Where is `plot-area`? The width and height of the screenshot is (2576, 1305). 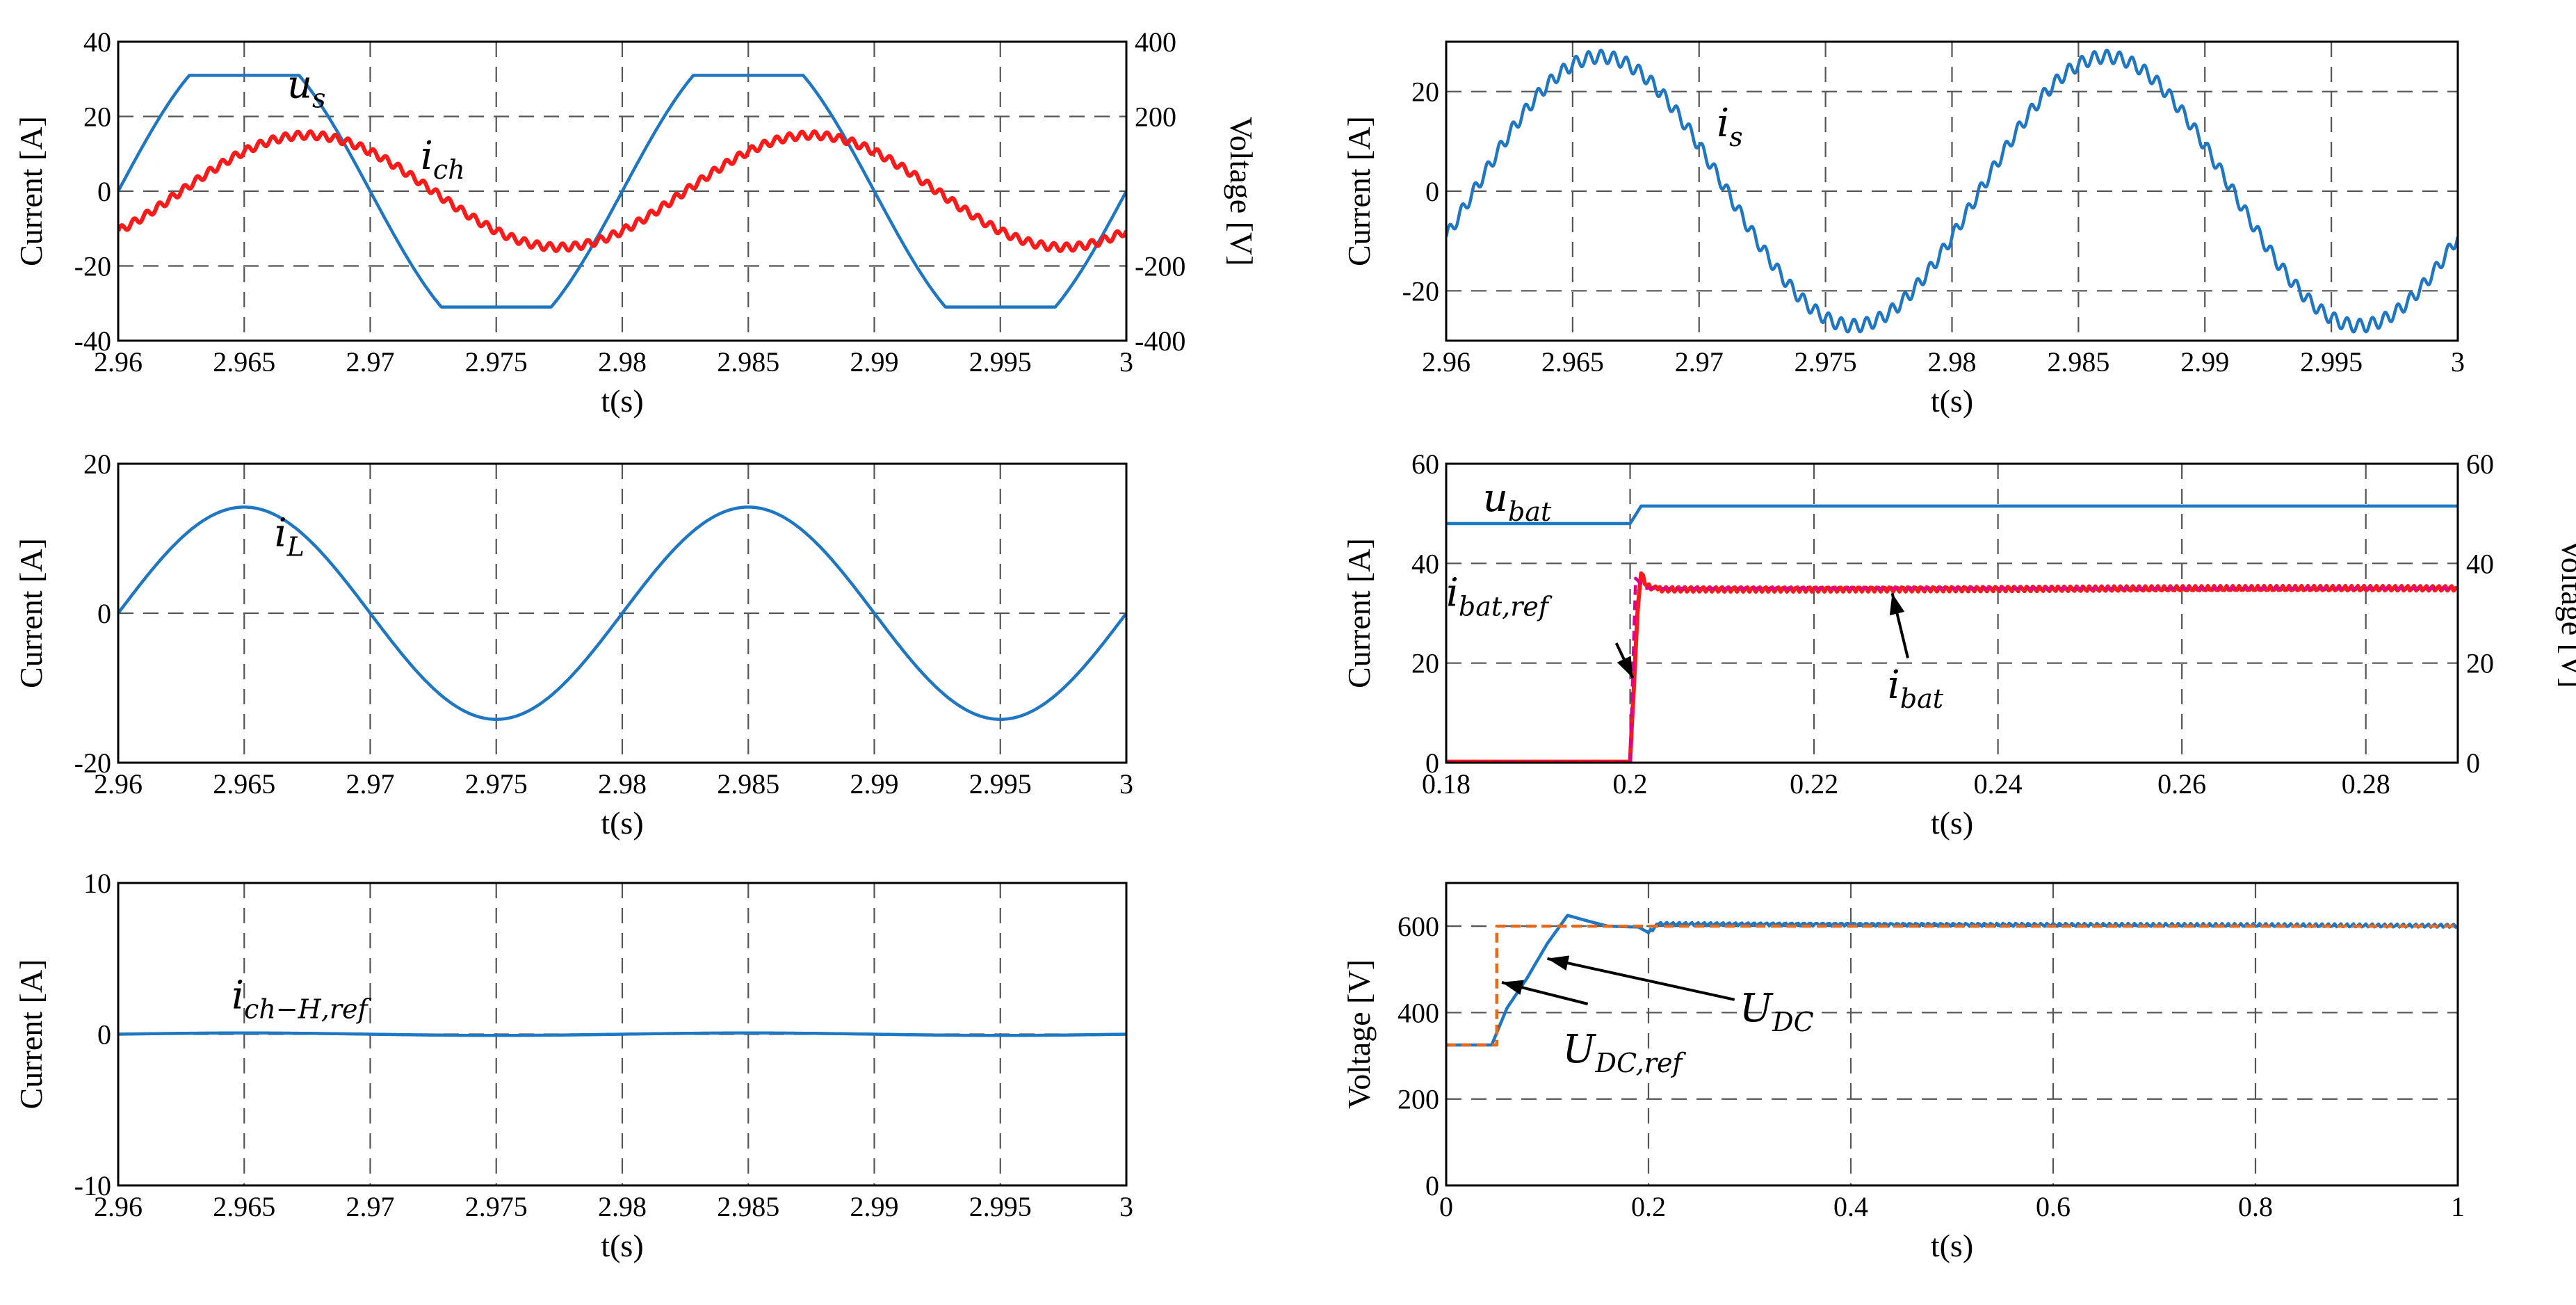
plot-area is located at coordinates (1952, 1034).